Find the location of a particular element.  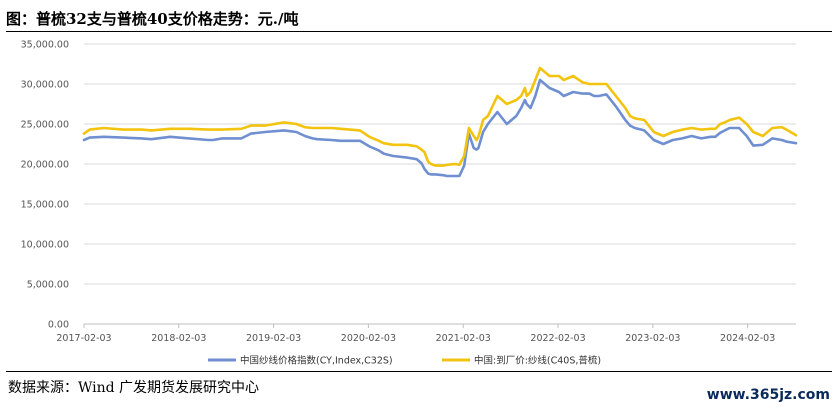

y-tick-label: 25,000.00 is located at coordinates (45, 125).